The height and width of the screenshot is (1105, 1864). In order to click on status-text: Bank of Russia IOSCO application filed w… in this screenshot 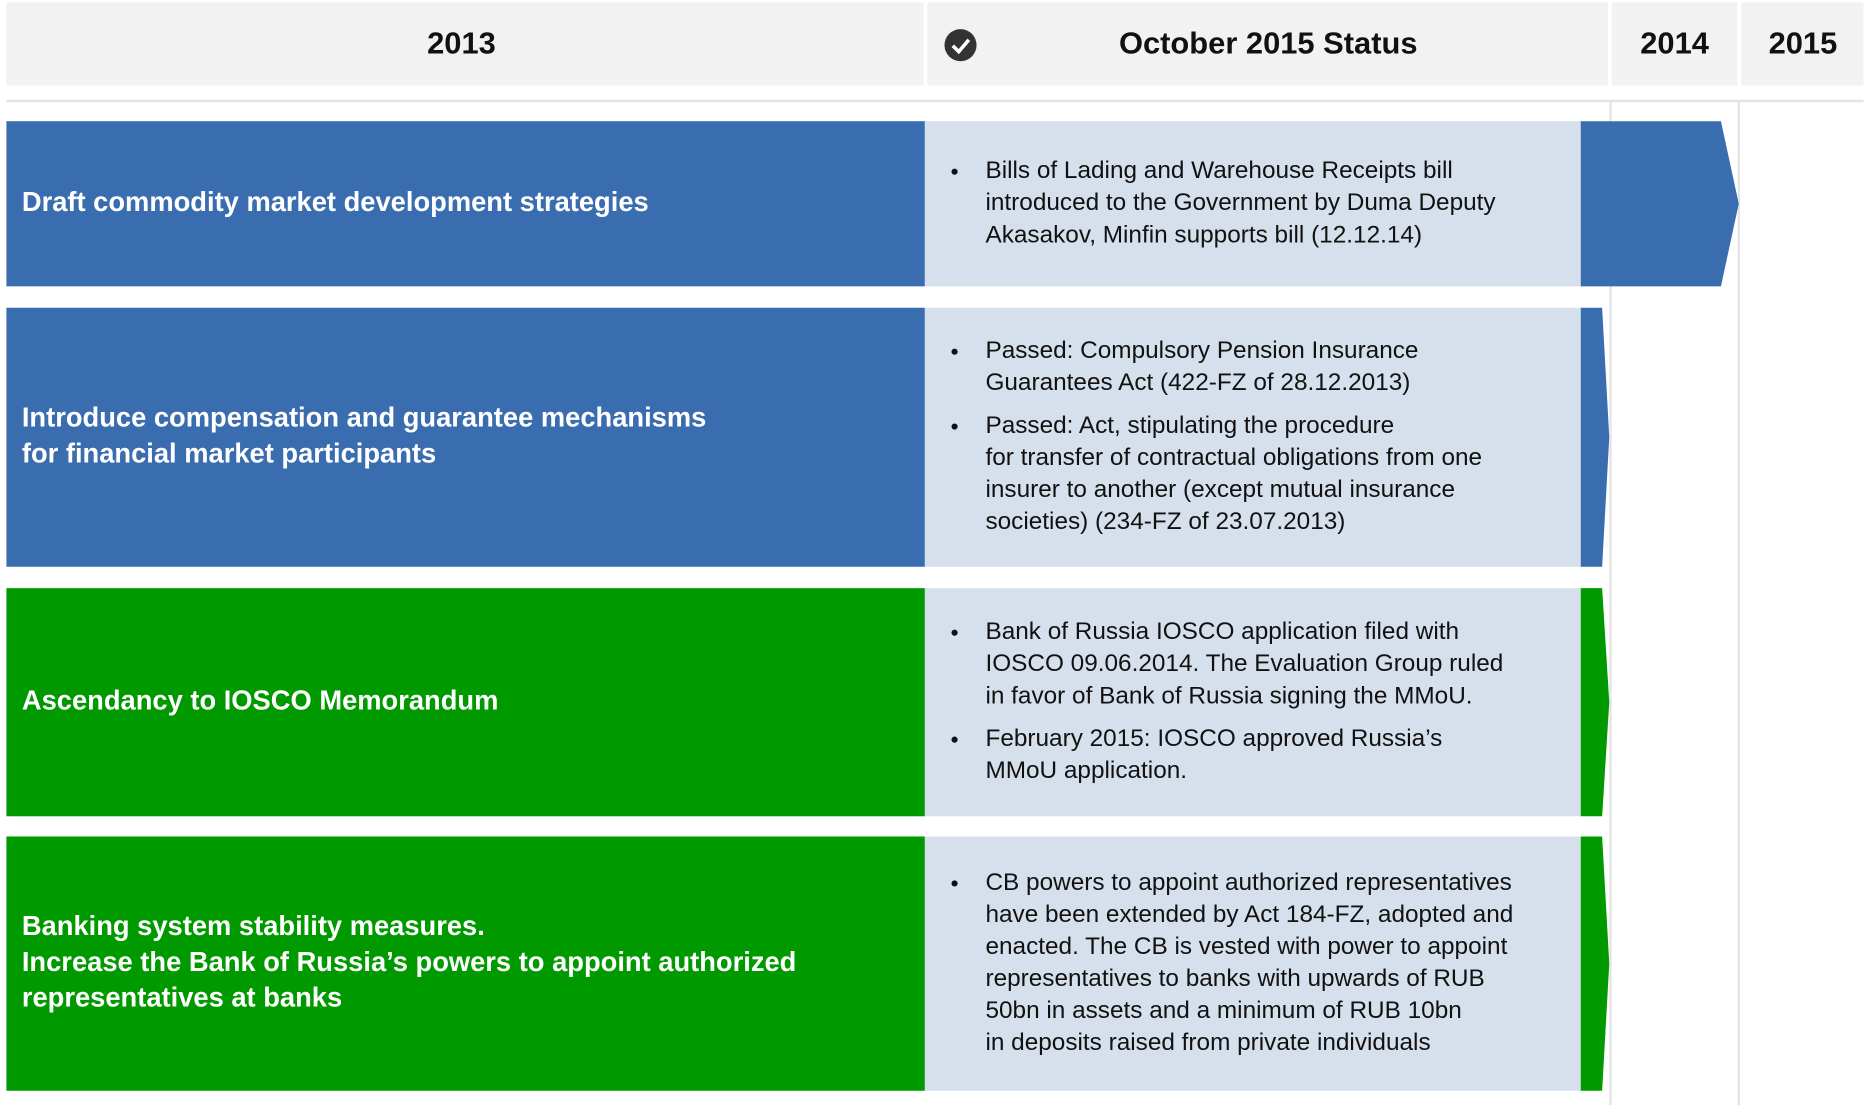, I will do `click(1222, 631)`.